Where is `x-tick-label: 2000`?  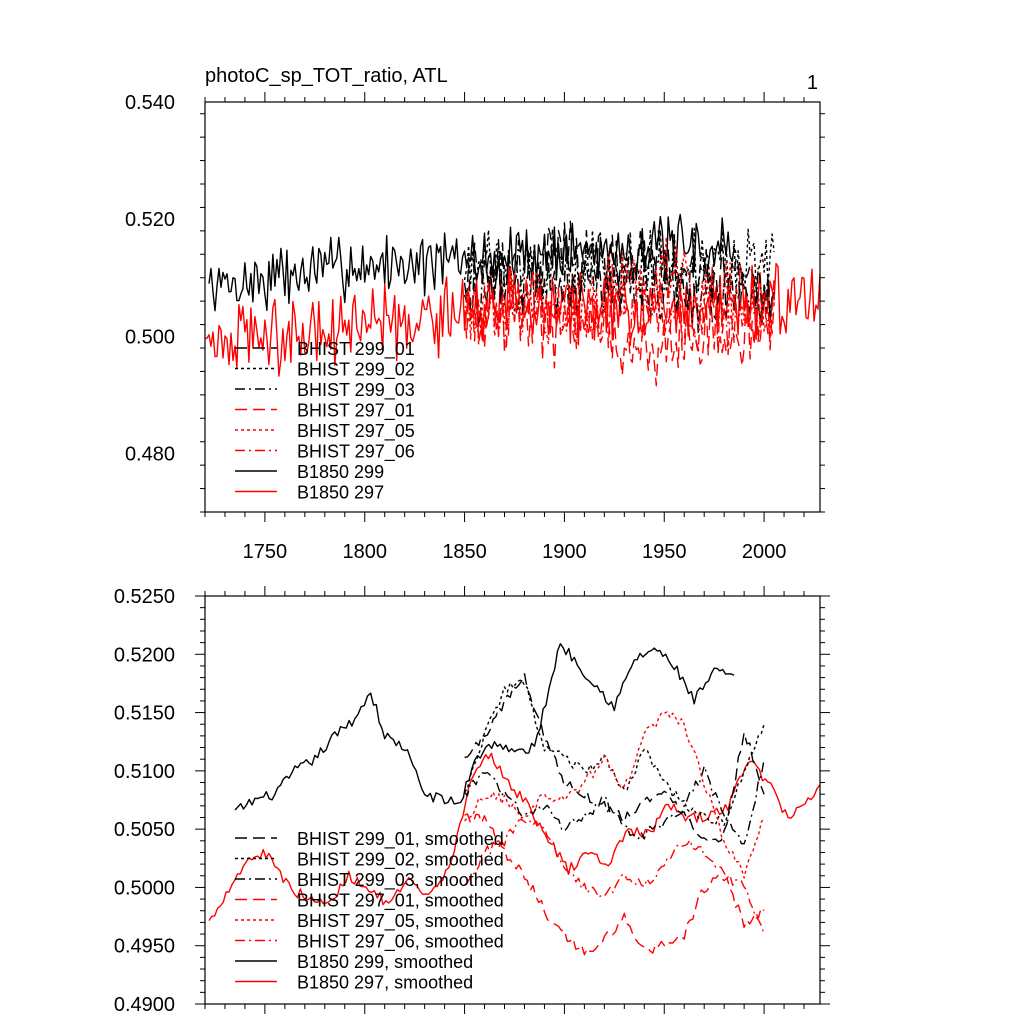 x-tick-label: 2000 is located at coordinates (764, 552).